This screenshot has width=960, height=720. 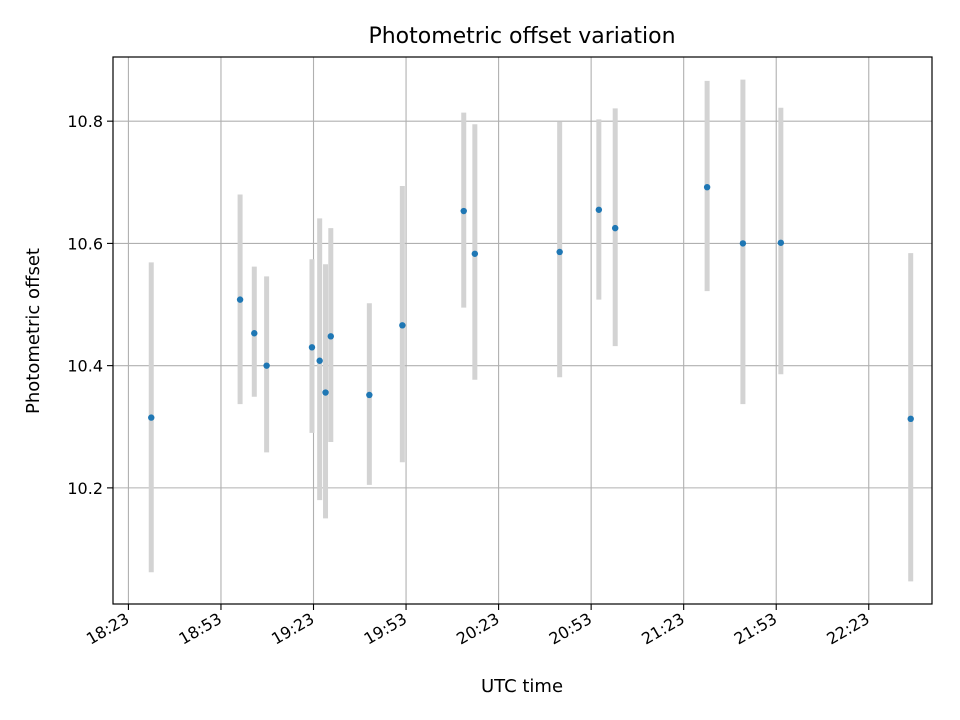 What do you see at coordinates (522, 686) in the screenshot?
I see `x-axis-label: UTC time` at bounding box center [522, 686].